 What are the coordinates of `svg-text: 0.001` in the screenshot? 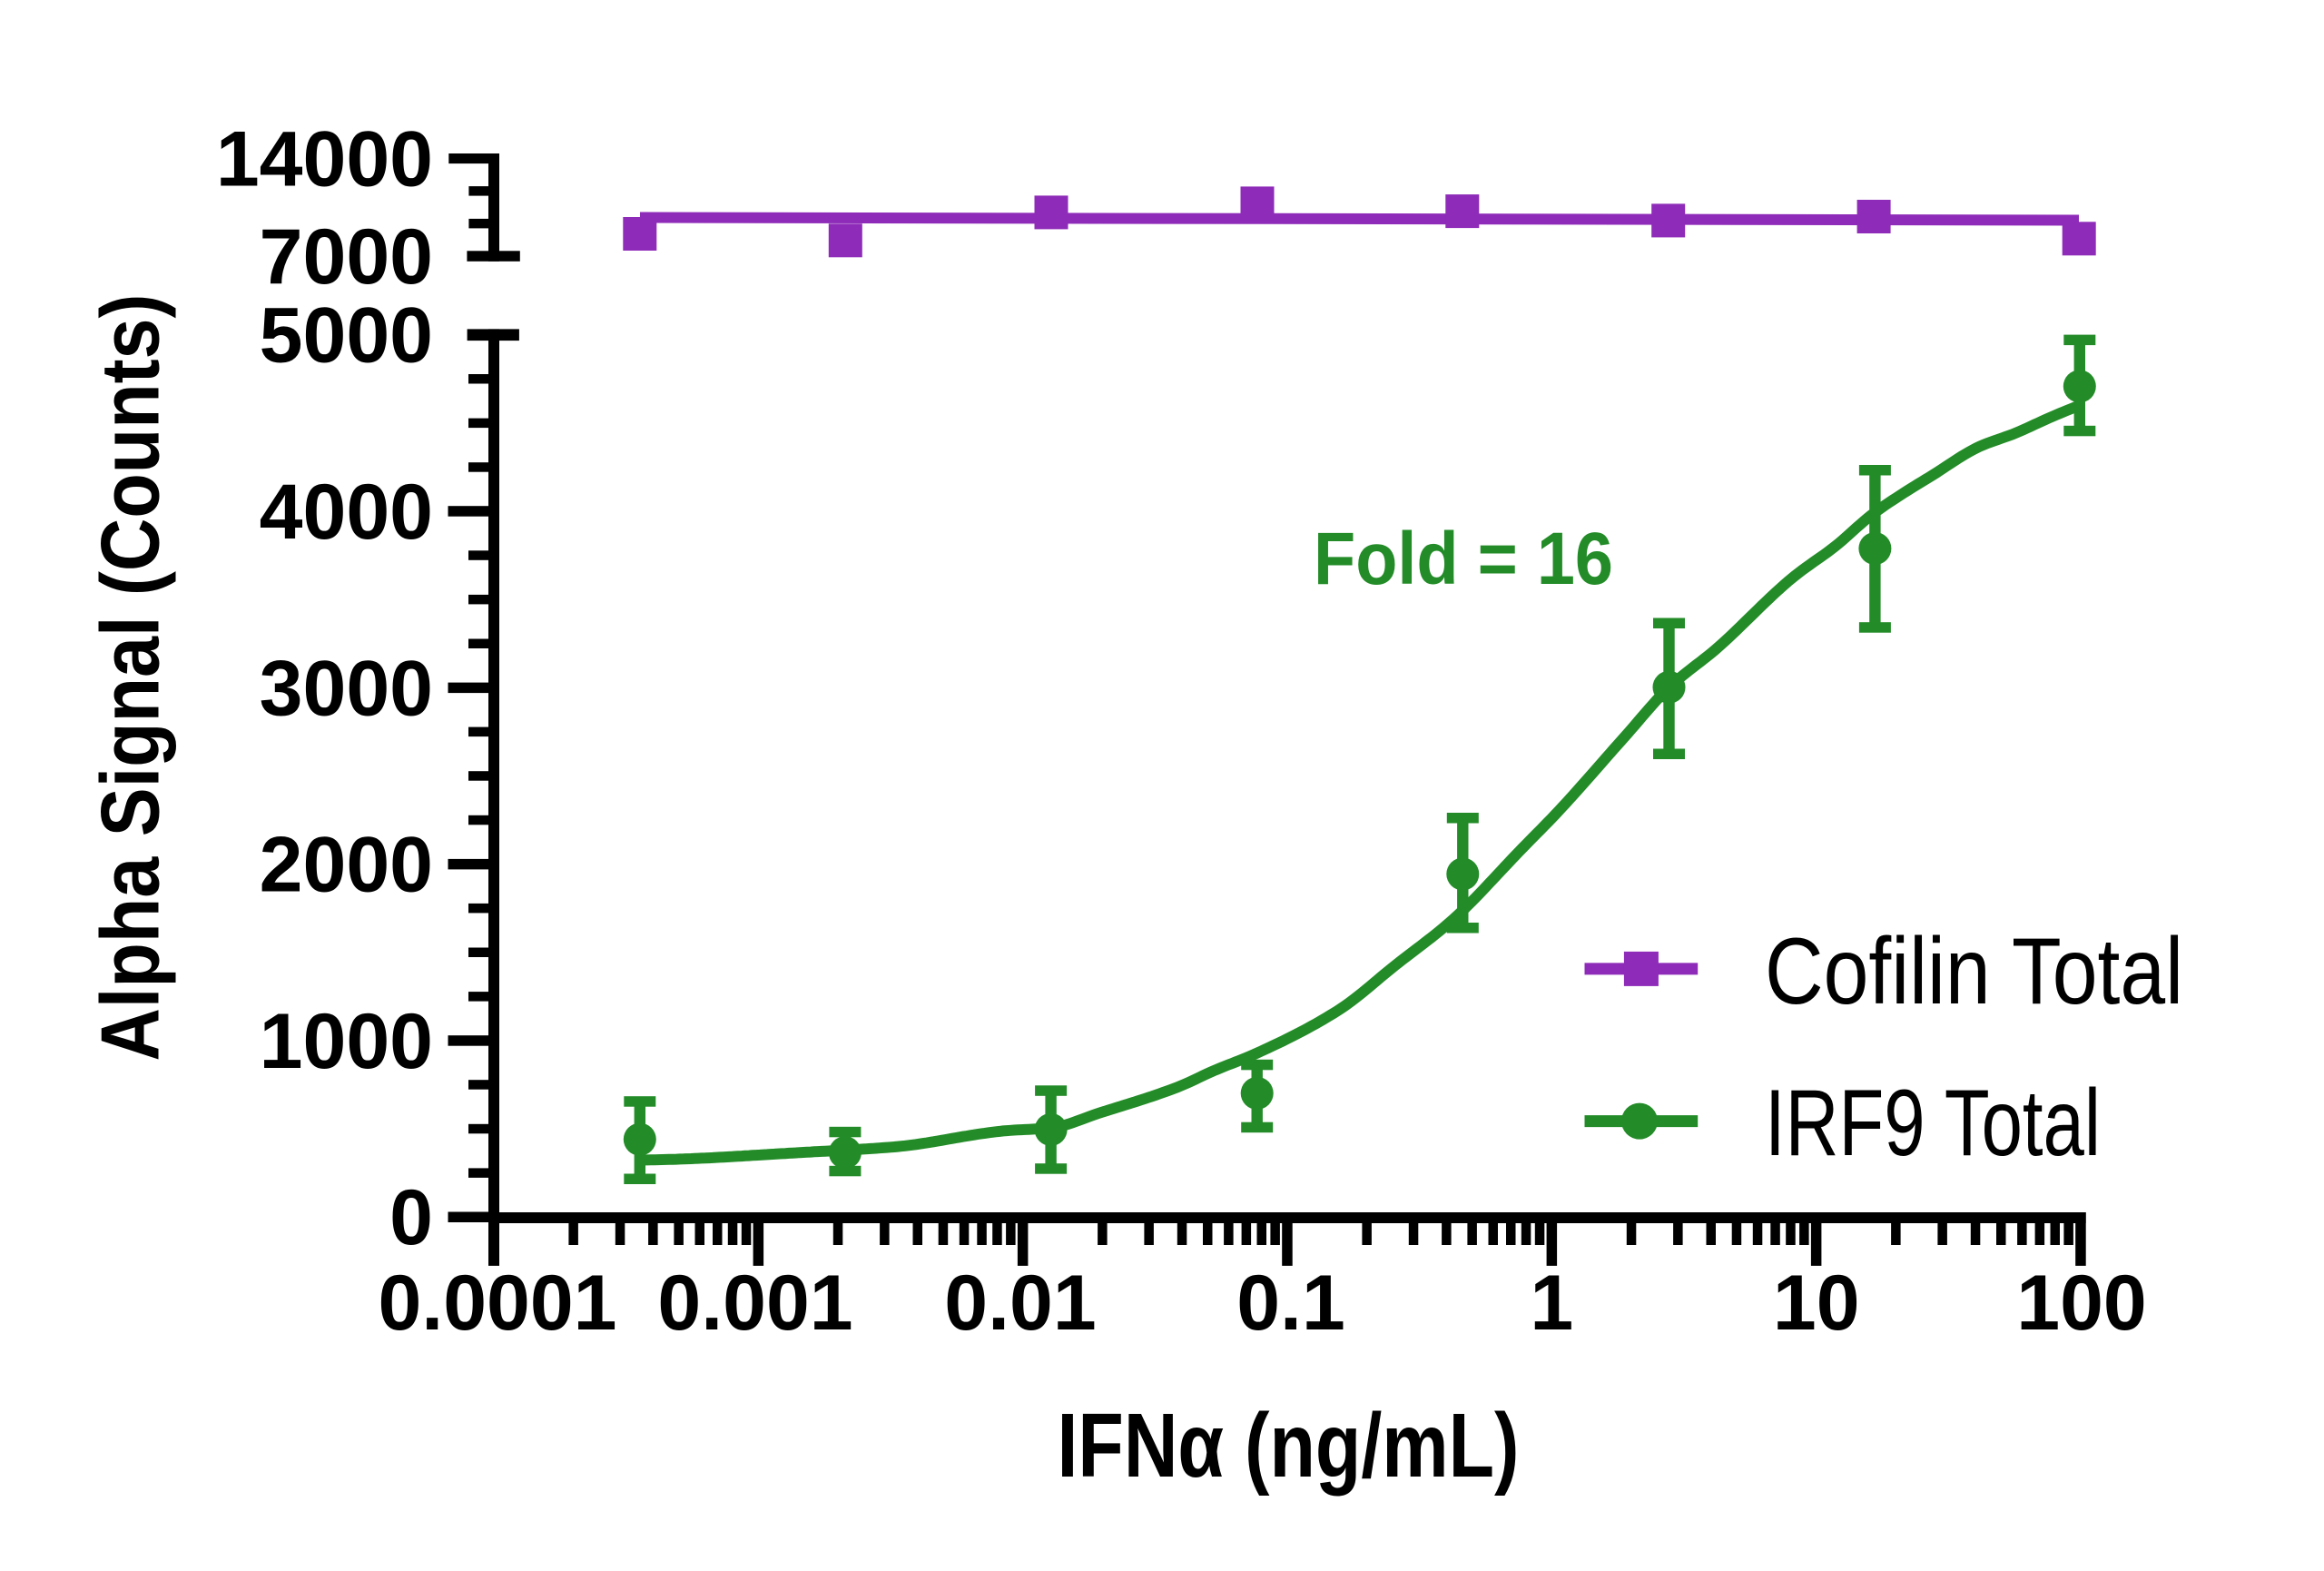 It's located at (754, 1303).